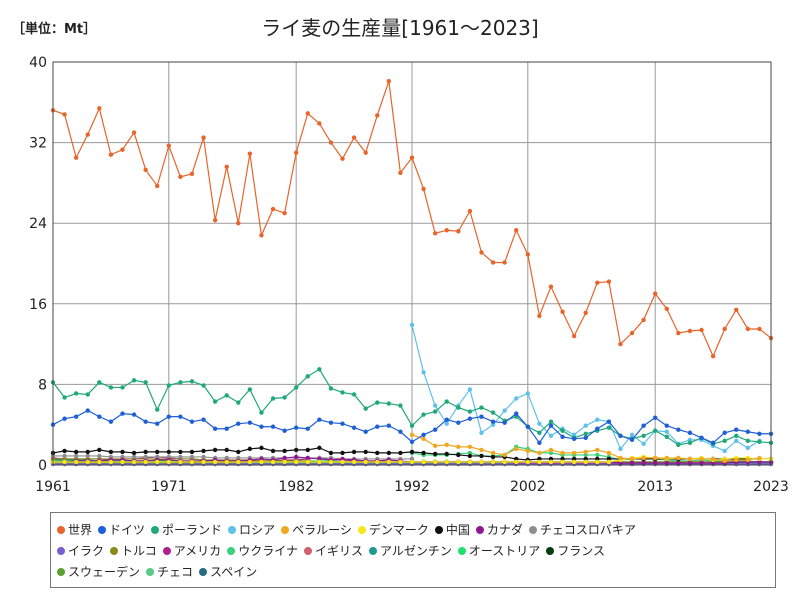 The image size is (800, 600). What do you see at coordinates (133, 550) in the screenshot?
I see `legend-item: トルコ` at bounding box center [133, 550].